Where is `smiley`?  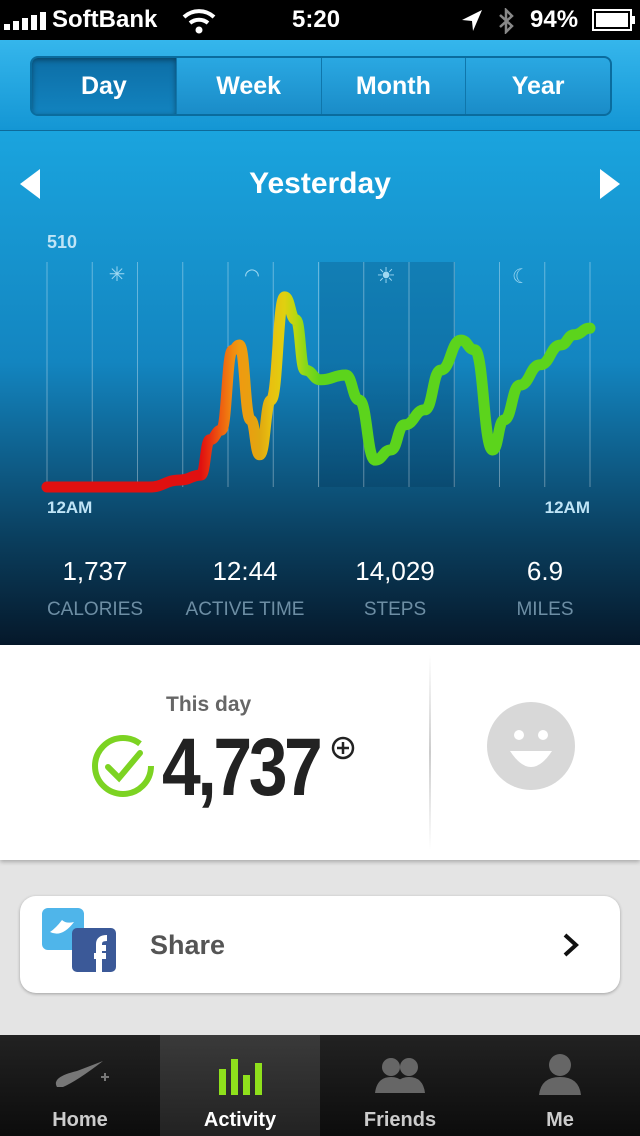 smiley is located at coordinates (531, 746).